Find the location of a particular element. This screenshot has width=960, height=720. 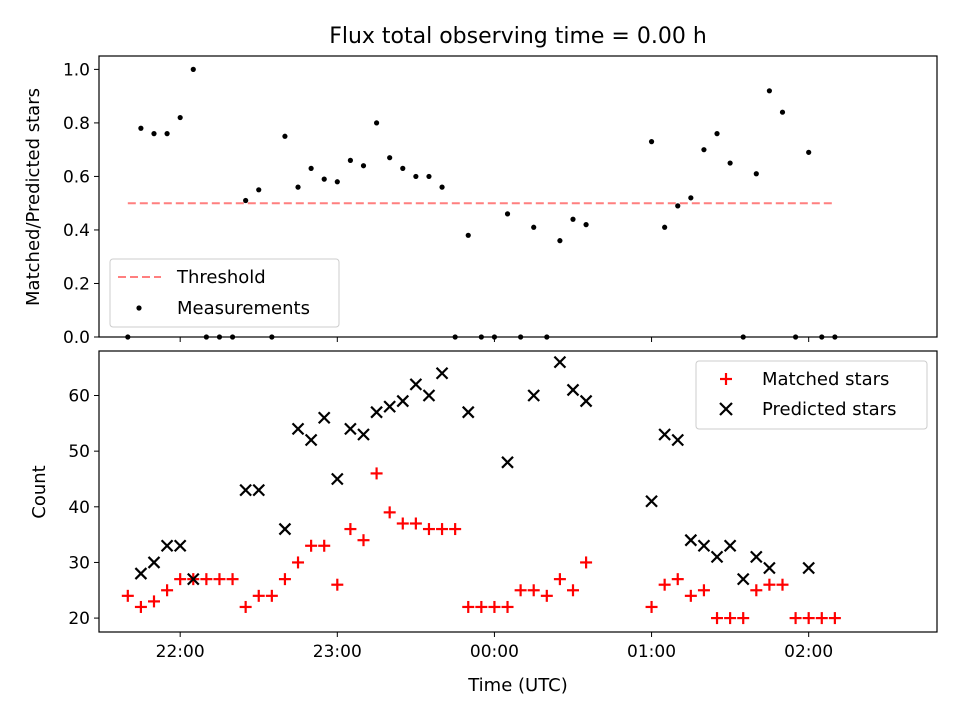

bottom-y-tick-label: 20 is located at coordinates (79, 619).